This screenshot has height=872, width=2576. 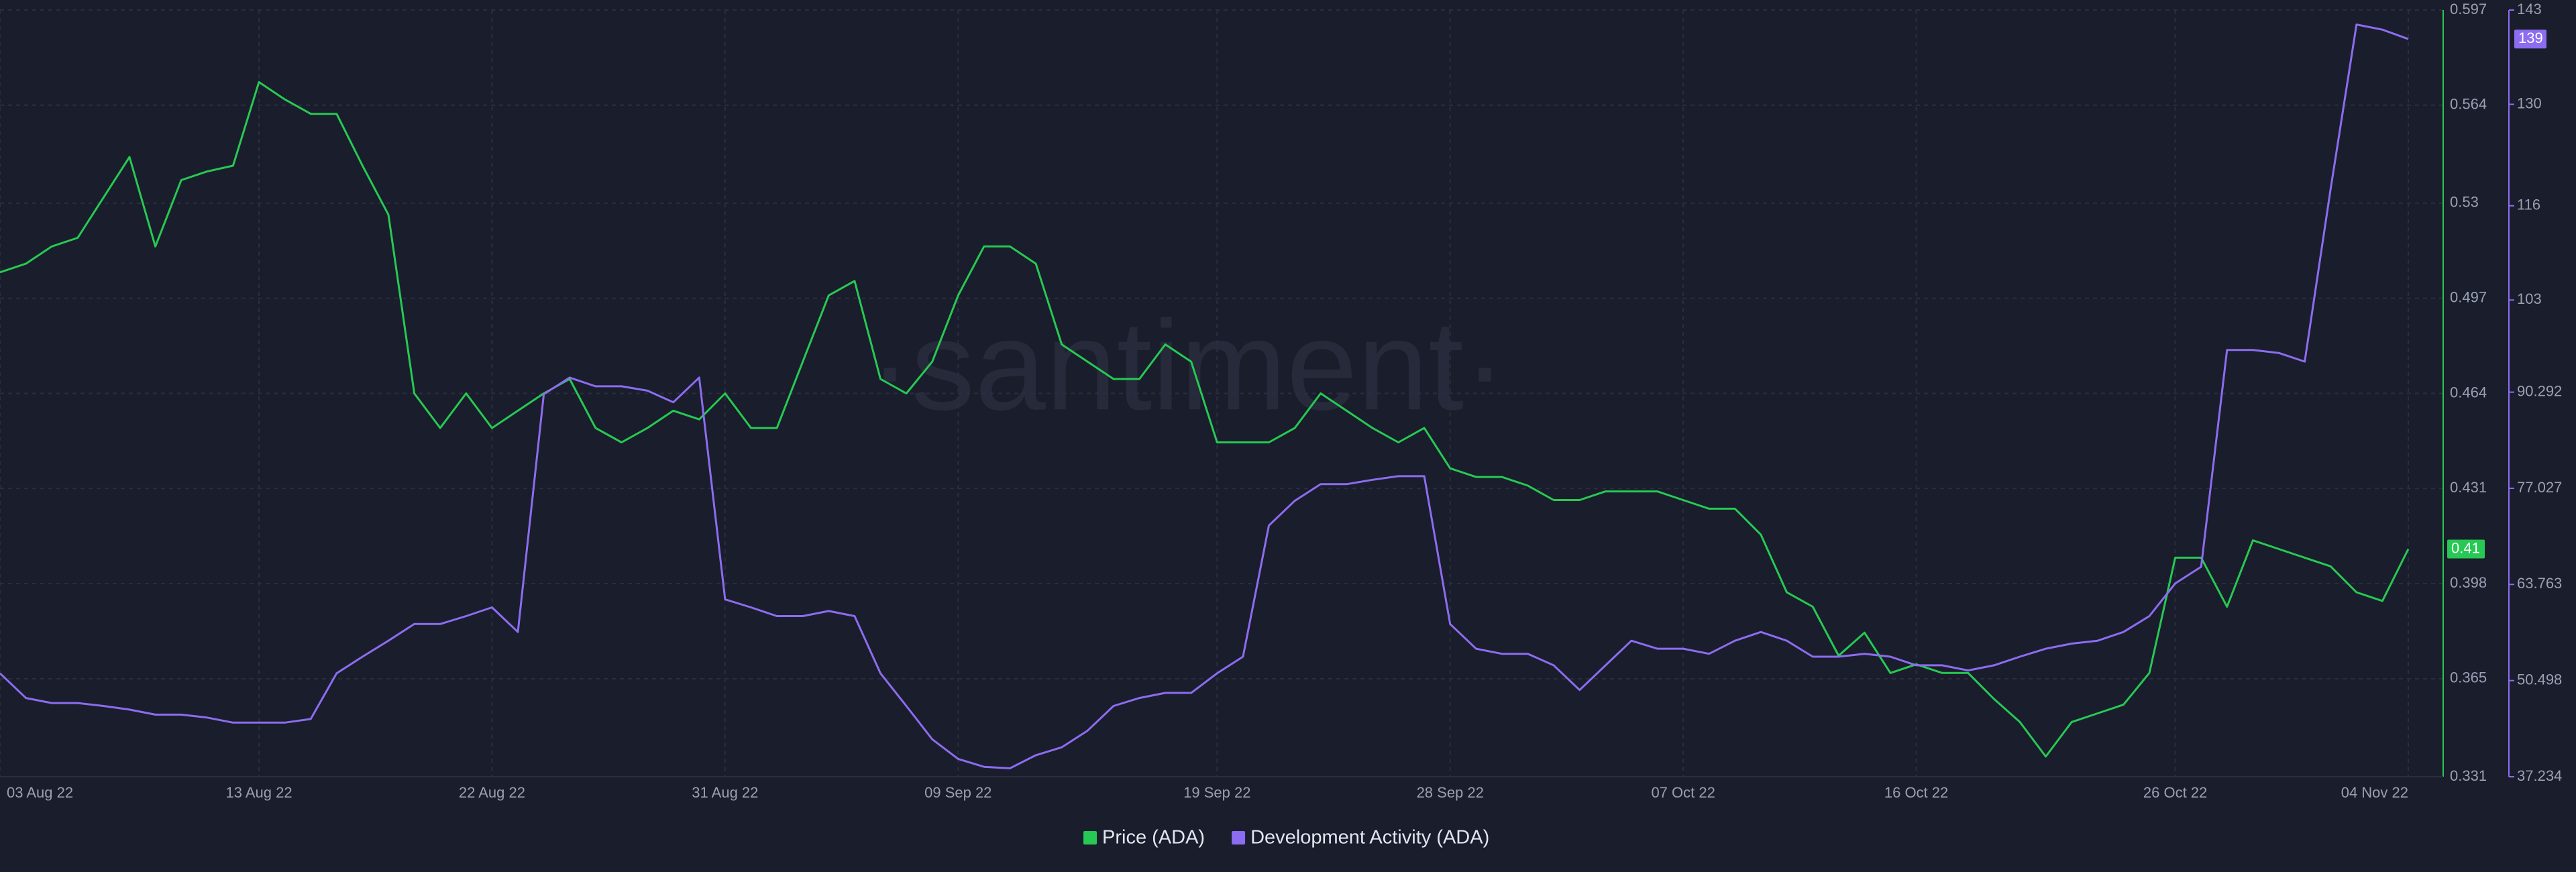 What do you see at coordinates (1369, 838) in the screenshot?
I see `legend-label: Development Activity (ADA)` at bounding box center [1369, 838].